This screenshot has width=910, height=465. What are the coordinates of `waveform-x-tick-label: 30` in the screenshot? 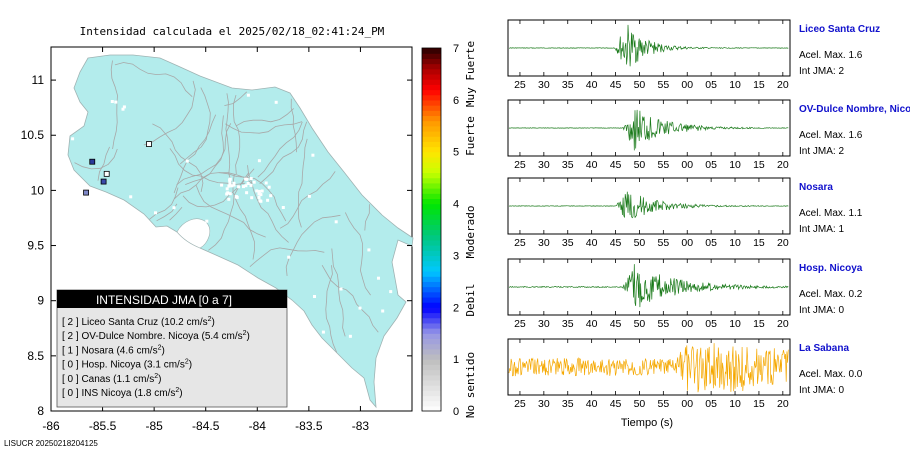 It's located at (544, 85).